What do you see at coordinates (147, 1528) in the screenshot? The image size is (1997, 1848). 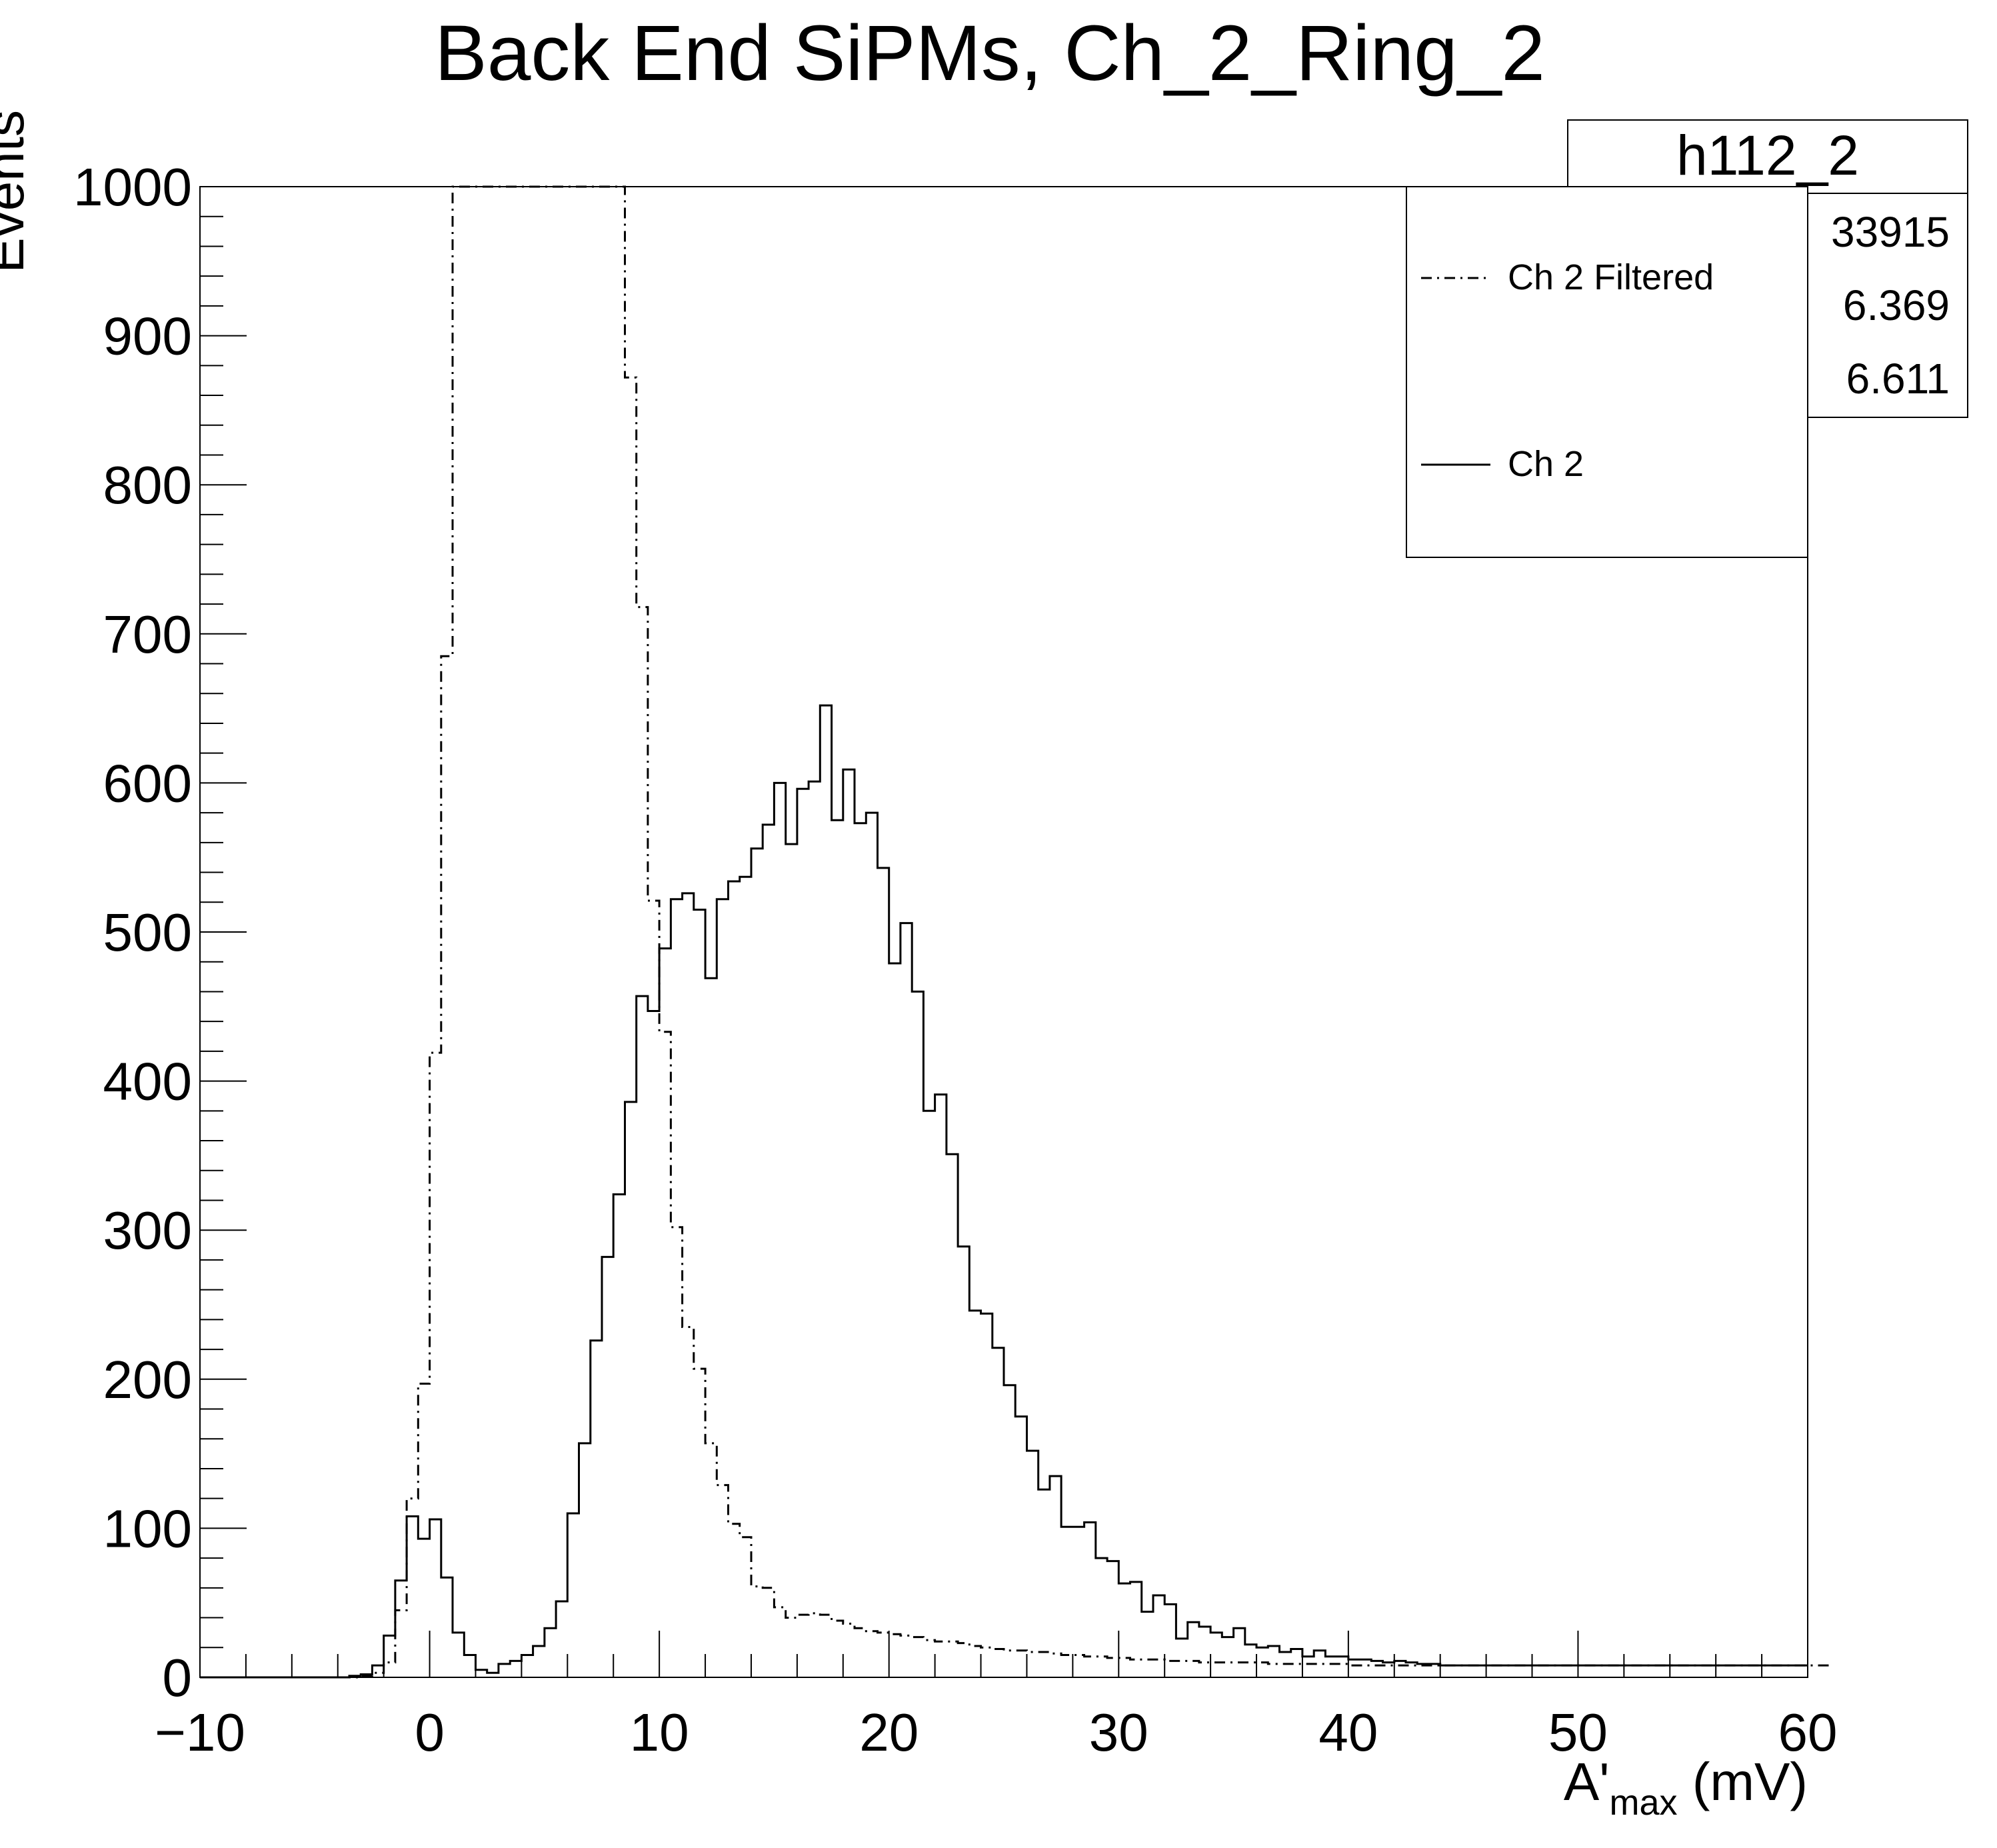 I see `y-tick-label: 100` at bounding box center [147, 1528].